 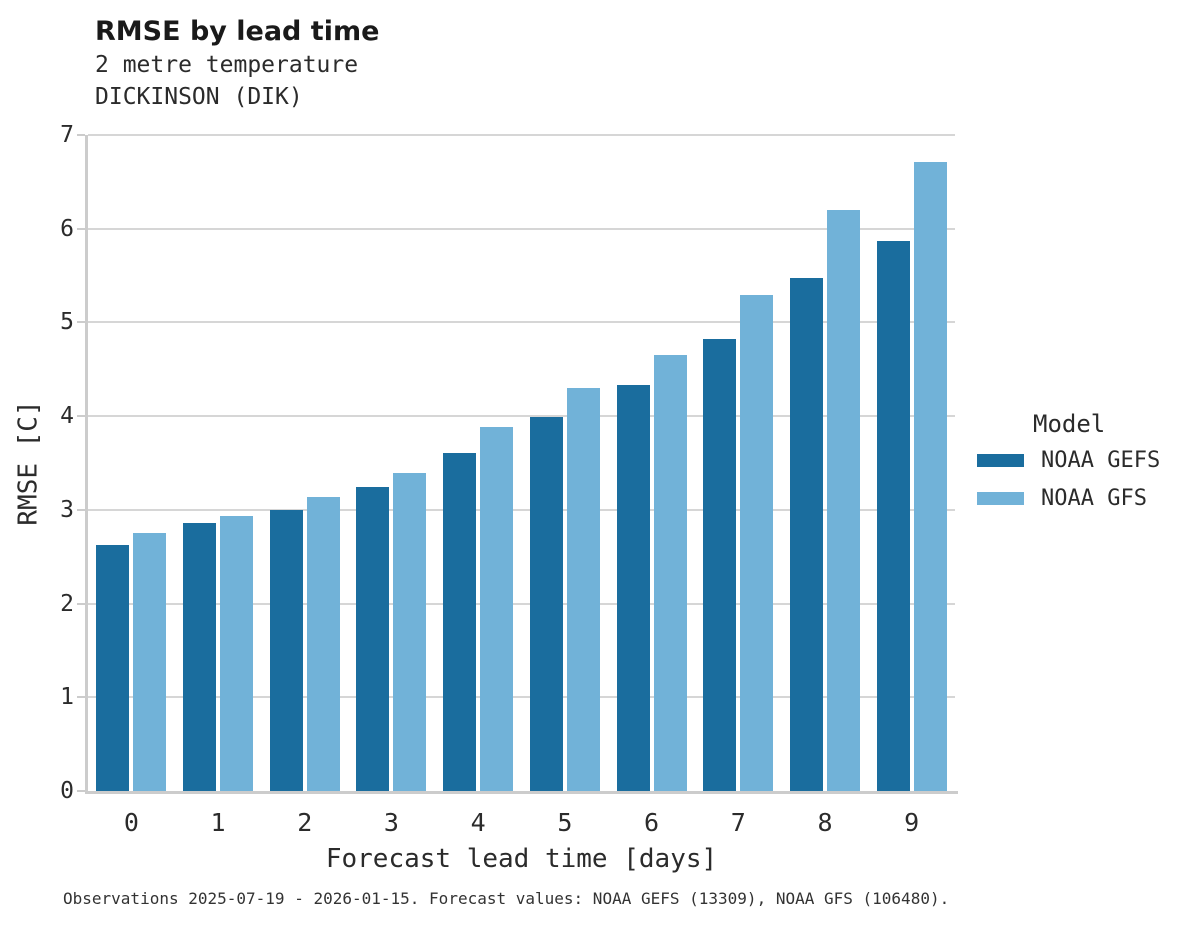 I want to click on gridline-y6, so click(x=521, y=228).